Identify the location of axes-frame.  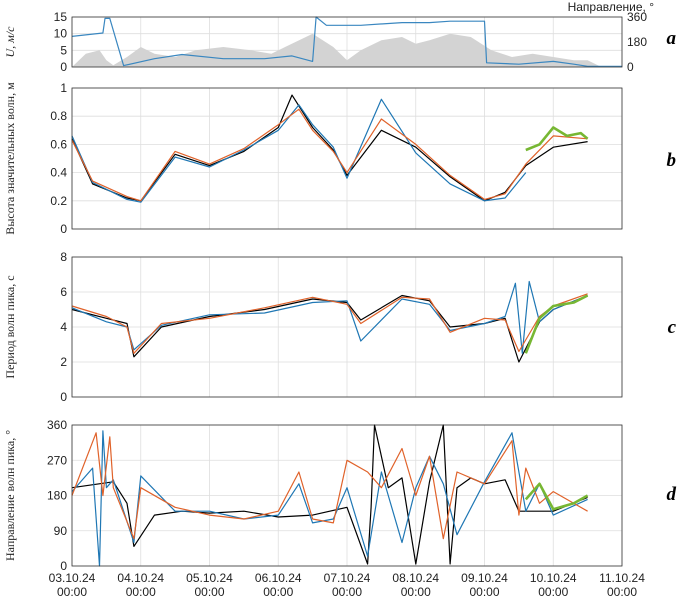
(347, 42).